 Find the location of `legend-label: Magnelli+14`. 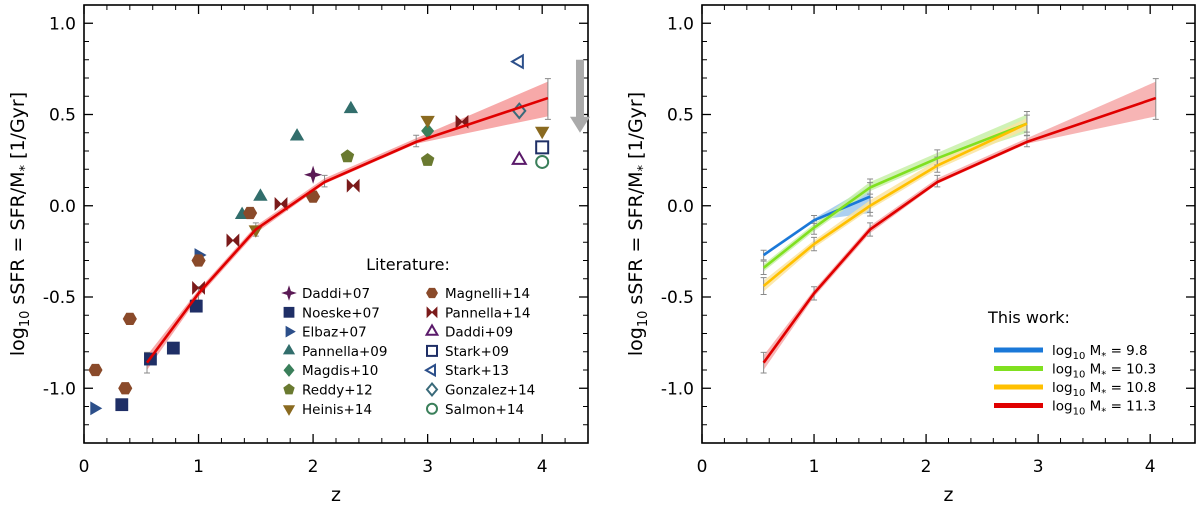

legend-label: Magnelli+14 is located at coordinates (487, 294).